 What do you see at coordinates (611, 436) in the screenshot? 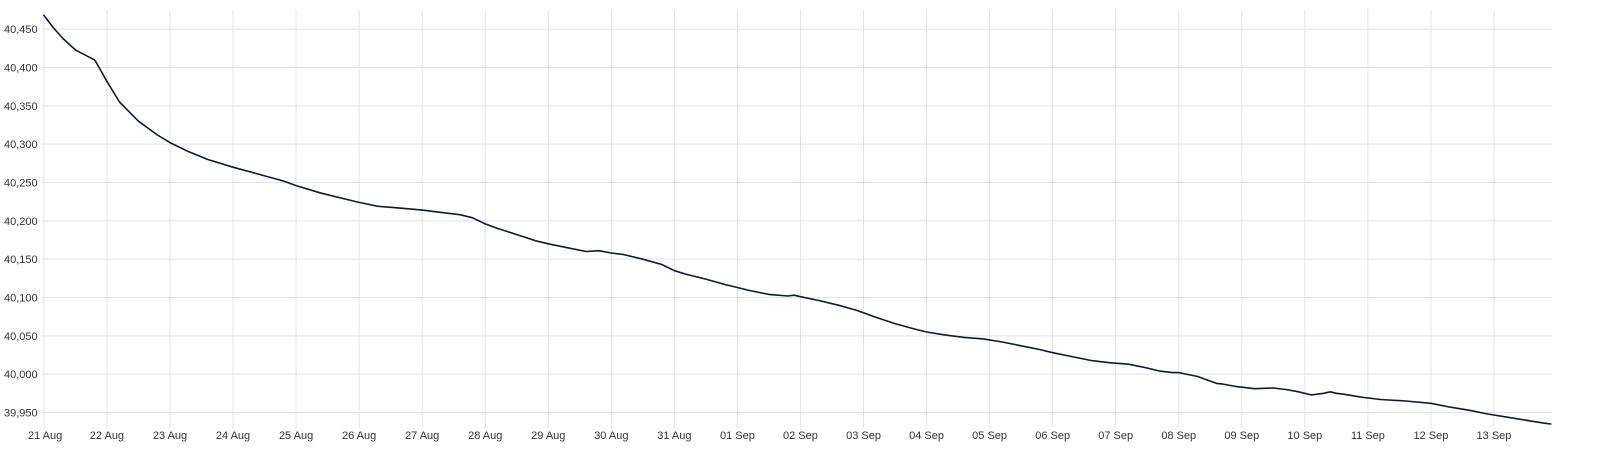
I see `x-tick-label: 30 Aug` at bounding box center [611, 436].